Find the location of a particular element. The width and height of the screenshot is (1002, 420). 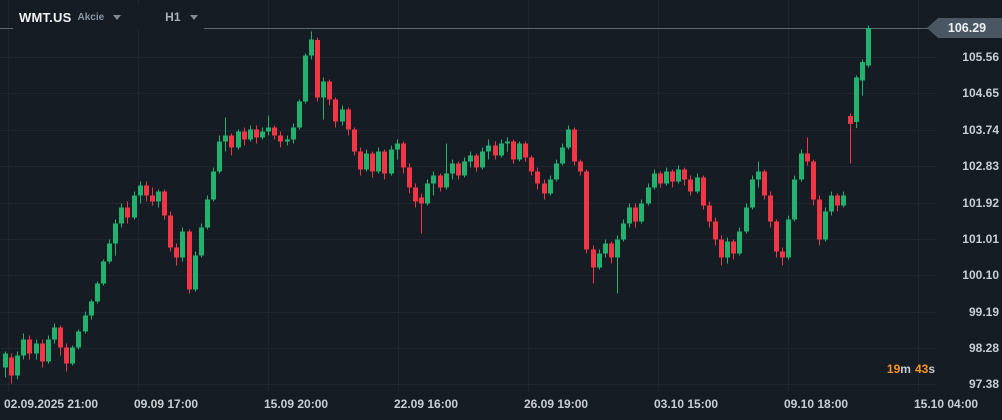

time-axis-label: 26.09 19:00 is located at coordinates (556, 404).